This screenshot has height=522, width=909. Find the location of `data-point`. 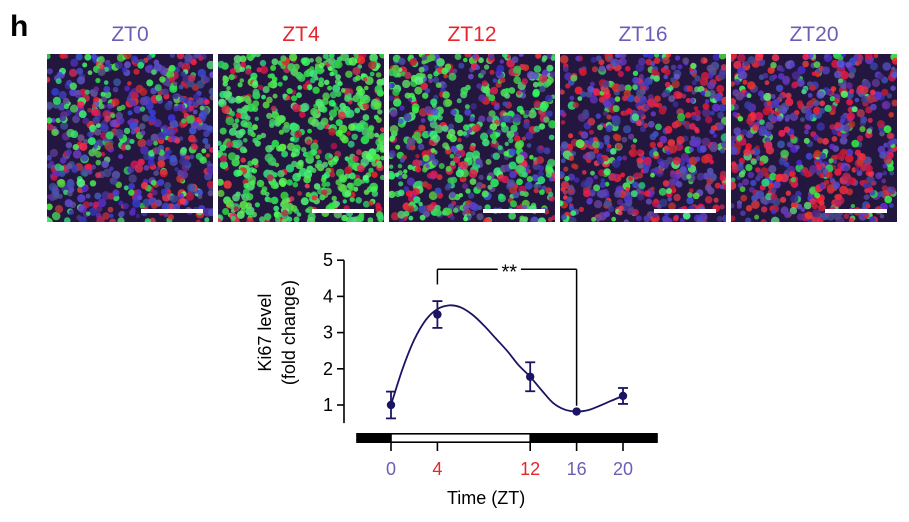

data-point is located at coordinates (391, 405).